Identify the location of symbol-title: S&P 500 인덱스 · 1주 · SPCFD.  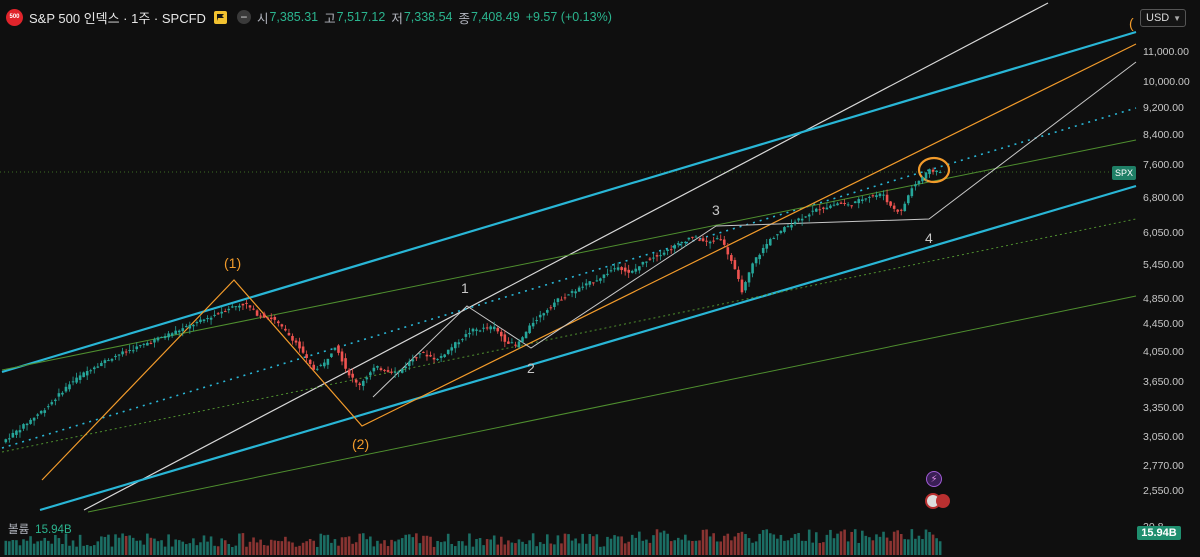
(117, 18).